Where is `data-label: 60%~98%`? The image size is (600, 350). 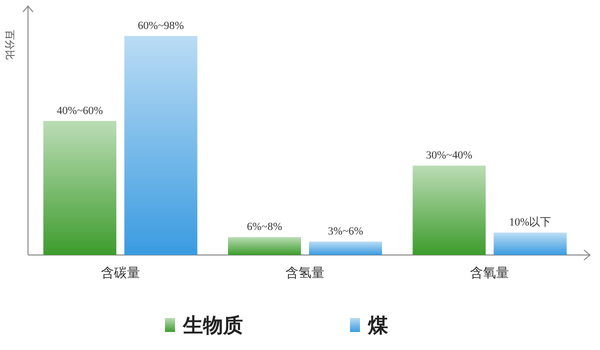
data-label: 60%~98% is located at coordinates (161, 26).